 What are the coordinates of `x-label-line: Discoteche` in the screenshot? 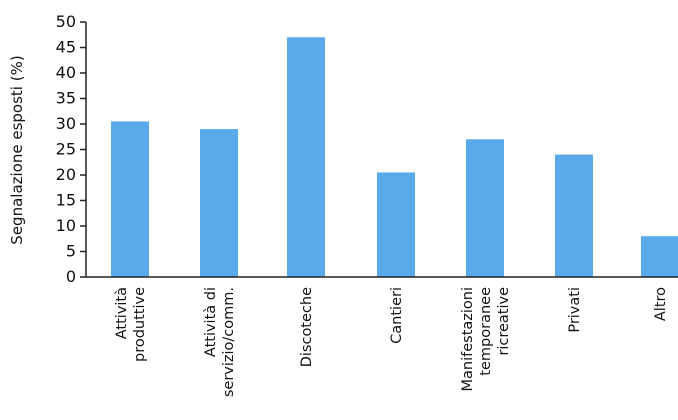 It's located at (307, 327).